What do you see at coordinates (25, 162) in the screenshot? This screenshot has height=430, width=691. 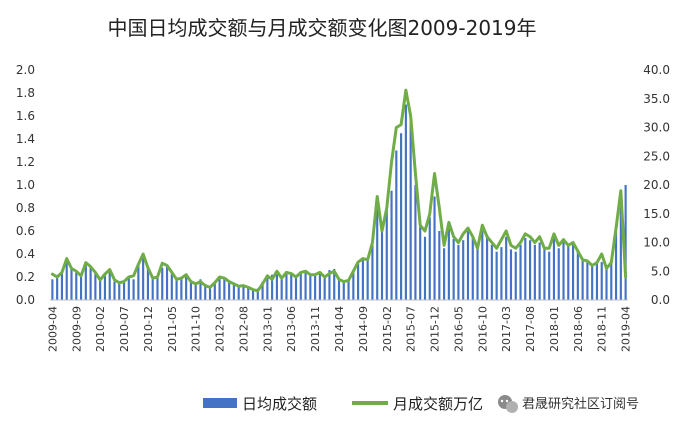 I see `y-left-tick-label: 1.2` at bounding box center [25, 162].